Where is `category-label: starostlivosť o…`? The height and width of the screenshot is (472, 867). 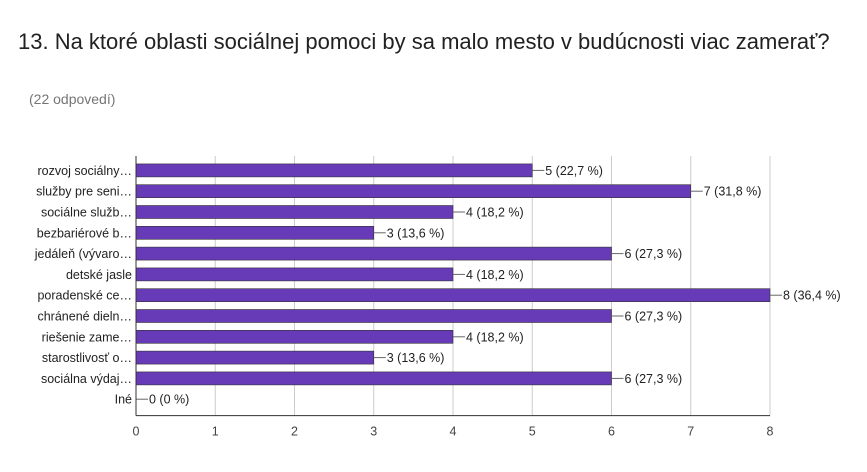 category-label: starostlivosť o… is located at coordinates (87, 358).